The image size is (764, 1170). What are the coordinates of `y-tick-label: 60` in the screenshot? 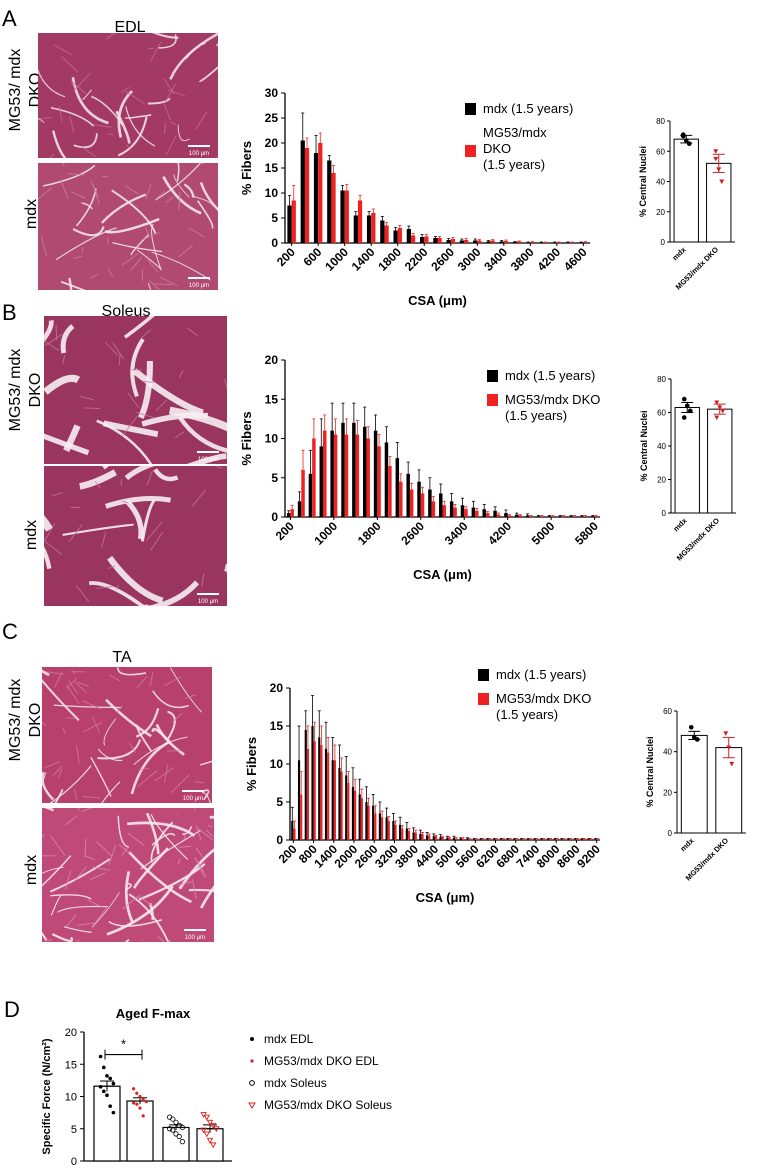 It's located at (660, 151).